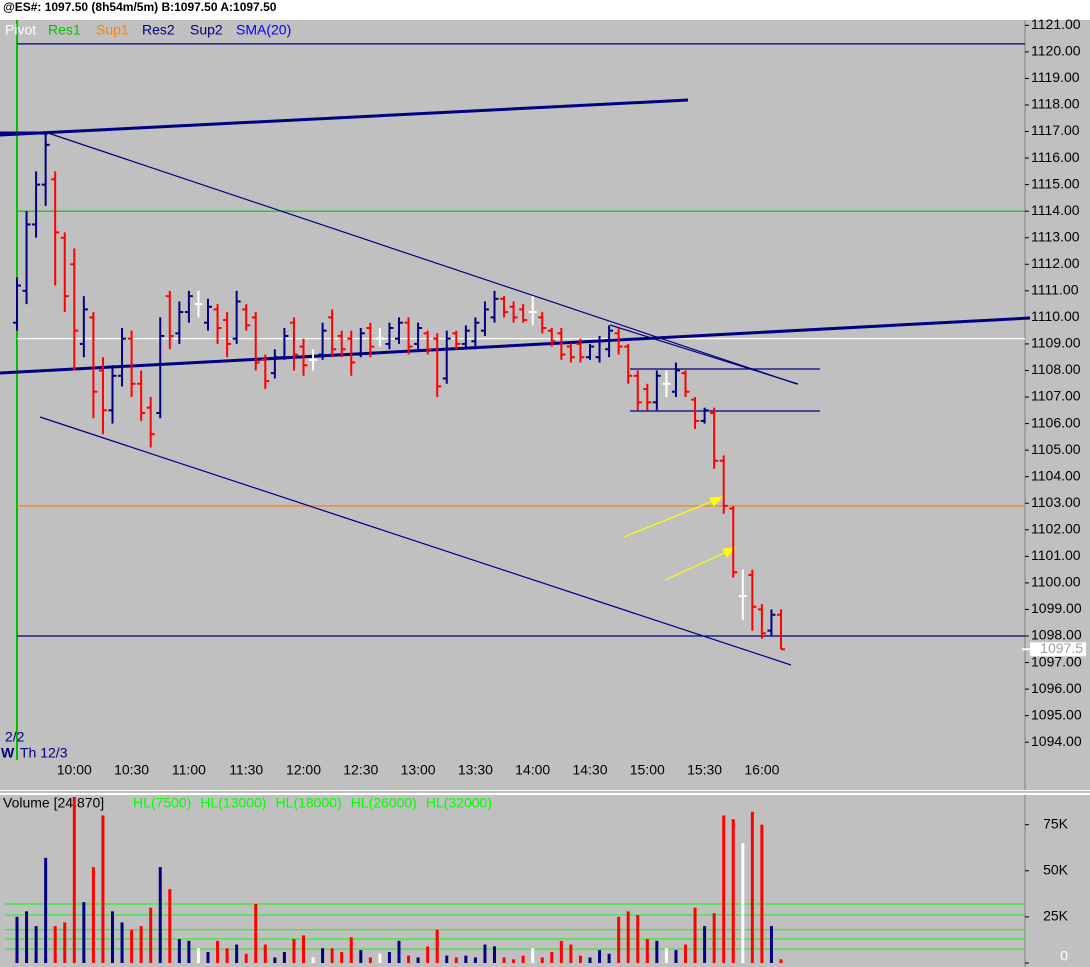 The width and height of the screenshot is (1090, 967). I want to click on legend-entry: Sup1, so click(112, 30).